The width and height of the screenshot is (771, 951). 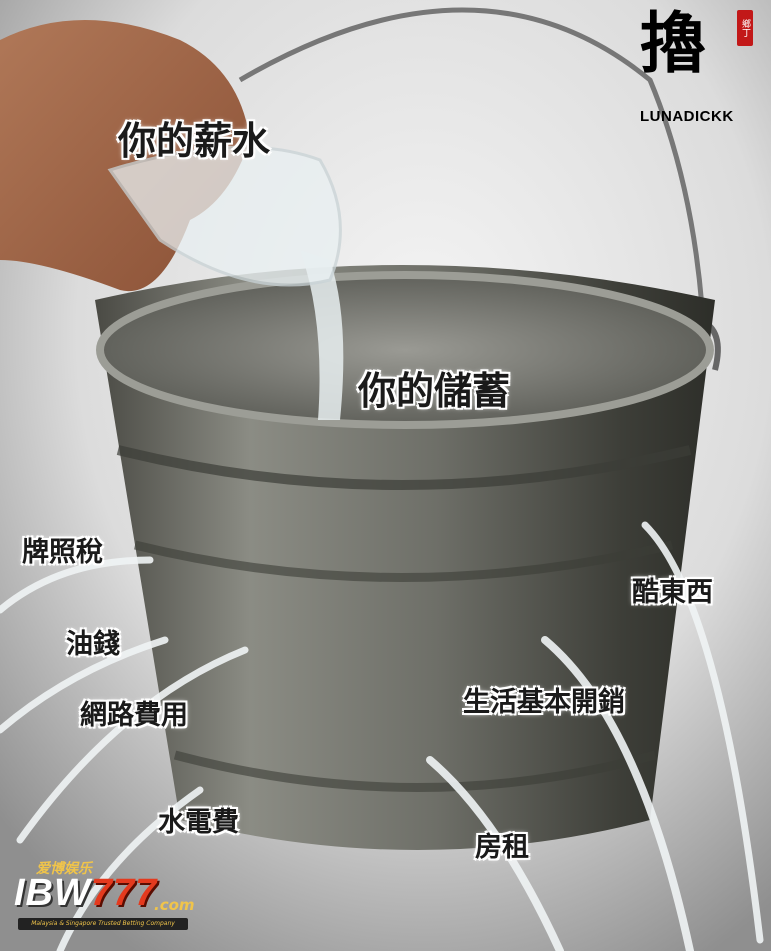 What do you see at coordinates (224, 216) in the screenshot?
I see `glass` at bounding box center [224, 216].